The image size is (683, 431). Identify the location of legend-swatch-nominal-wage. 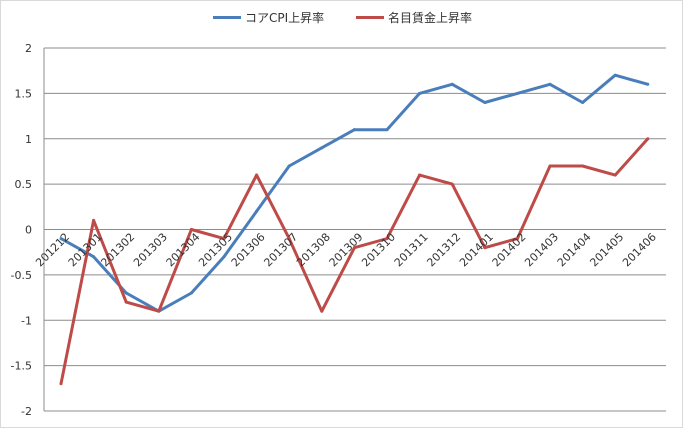
(369, 17).